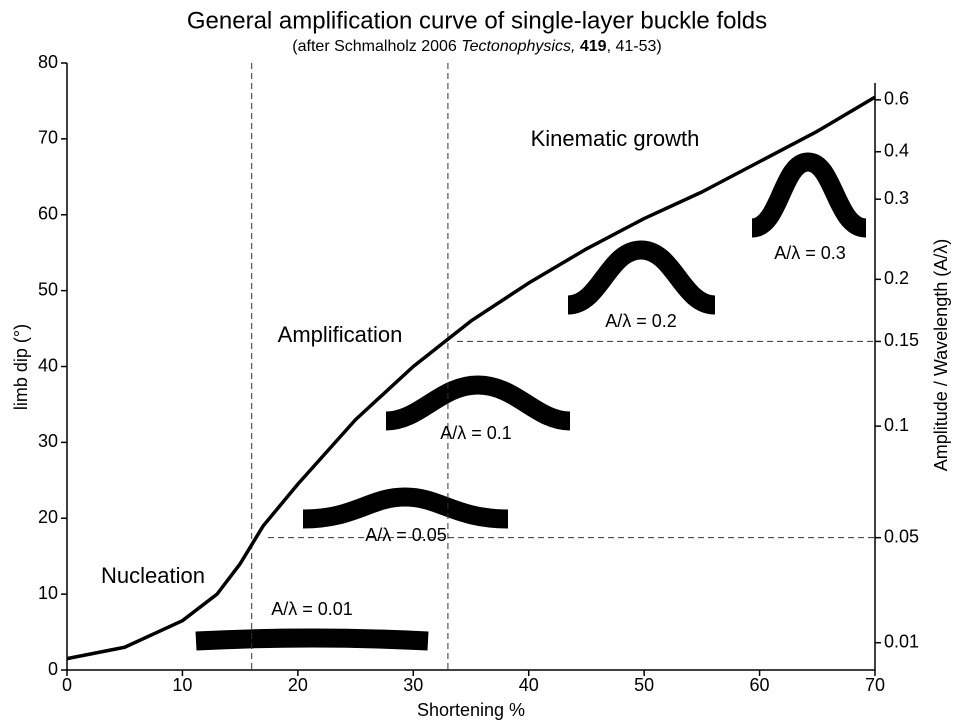  I want to click on x-tick-label: 50, so click(644, 685).